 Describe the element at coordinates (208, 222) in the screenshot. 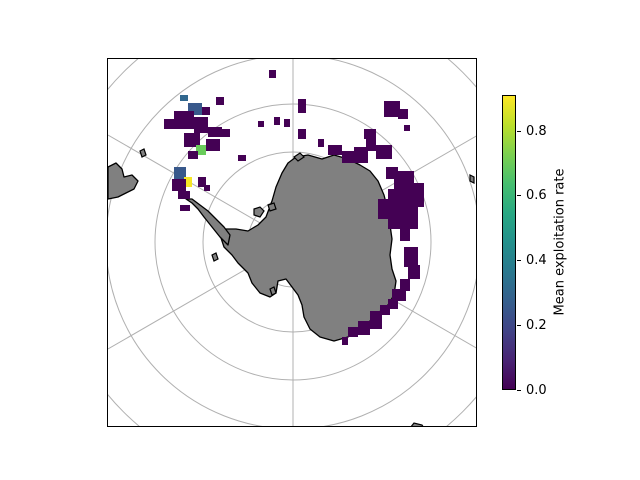

I see `antarctic-peninsula` at that location.